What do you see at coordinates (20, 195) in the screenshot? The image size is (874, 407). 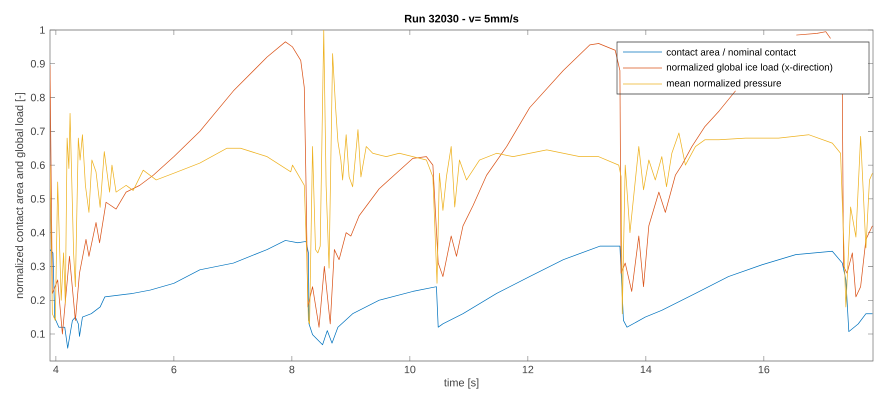 I see `y-axis-title: normalized contact area and global load [-]` at bounding box center [20, 195].